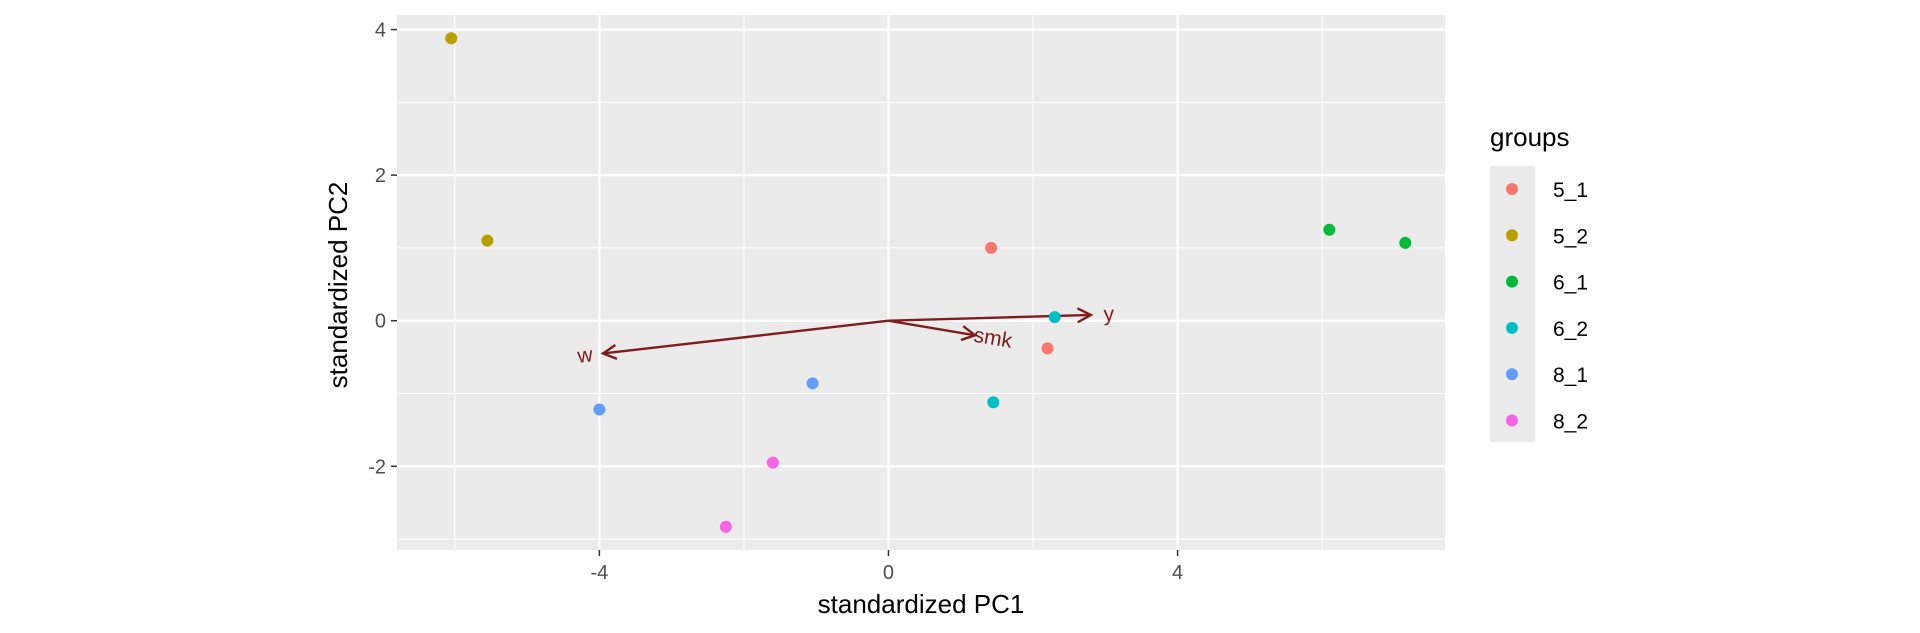 The image size is (1920, 633). What do you see at coordinates (969, 333) in the screenshot?
I see `arrow-smk-head` at bounding box center [969, 333].